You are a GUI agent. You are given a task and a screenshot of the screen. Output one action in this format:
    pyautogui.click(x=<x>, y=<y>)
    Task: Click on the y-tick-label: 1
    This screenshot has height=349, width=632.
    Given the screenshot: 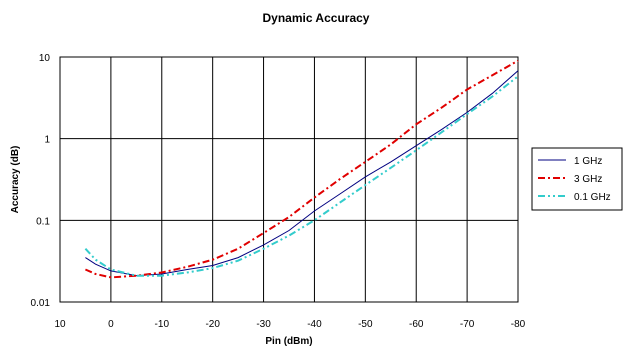 What is the action you would take?
    pyautogui.click(x=47, y=140)
    